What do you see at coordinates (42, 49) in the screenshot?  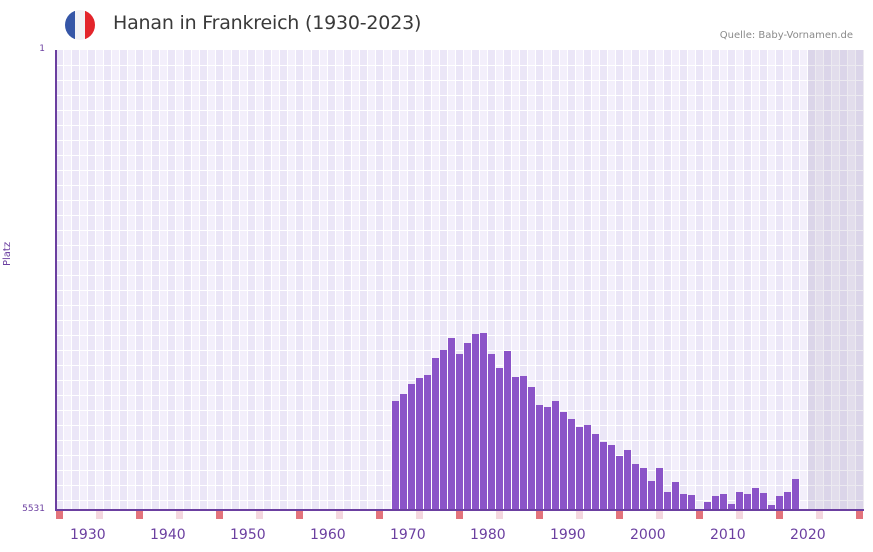 I see `y-tick-top: 1` at bounding box center [42, 49].